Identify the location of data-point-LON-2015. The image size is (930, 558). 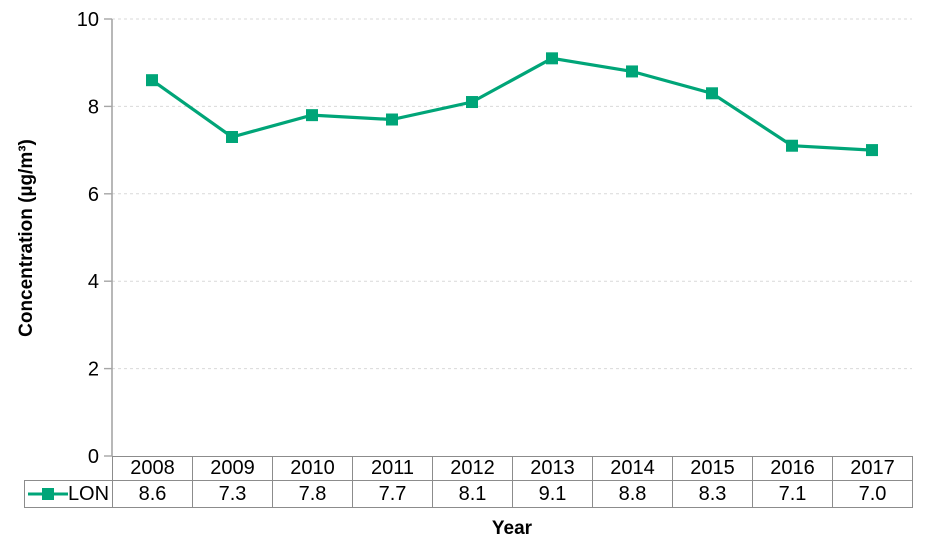
(712, 93).